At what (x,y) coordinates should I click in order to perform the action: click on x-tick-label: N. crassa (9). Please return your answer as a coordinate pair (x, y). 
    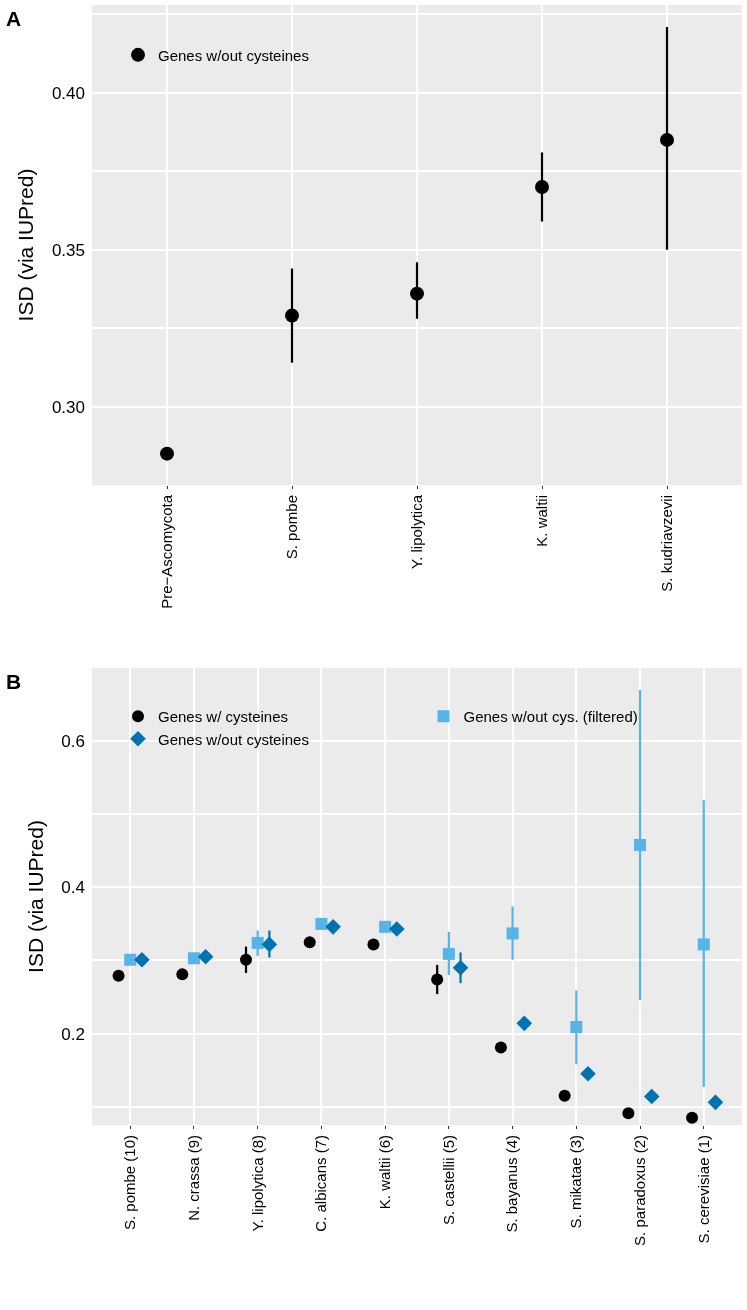
    Looking at the image, I should click on (193, 1178).